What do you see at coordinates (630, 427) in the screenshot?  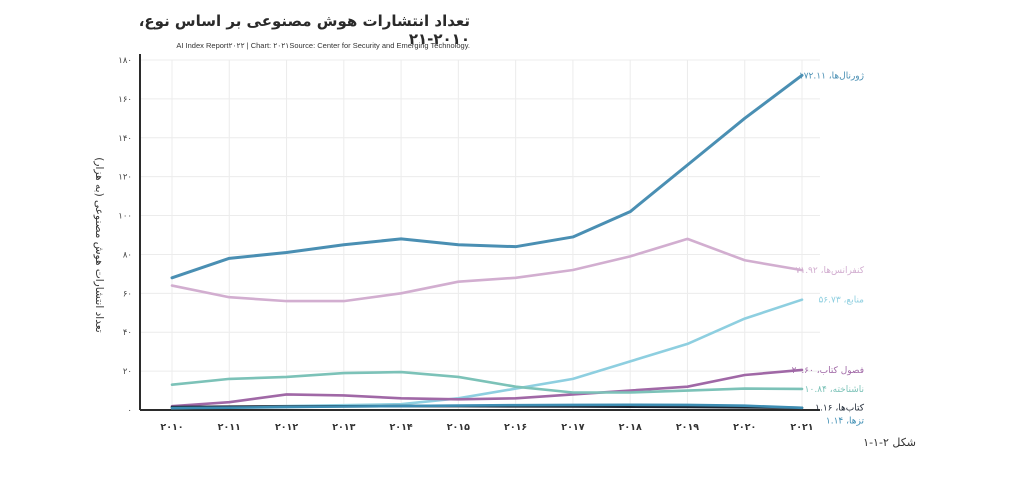 I see `x-tick-label: ۲۰۱۸` at bounding box center [630, 427].